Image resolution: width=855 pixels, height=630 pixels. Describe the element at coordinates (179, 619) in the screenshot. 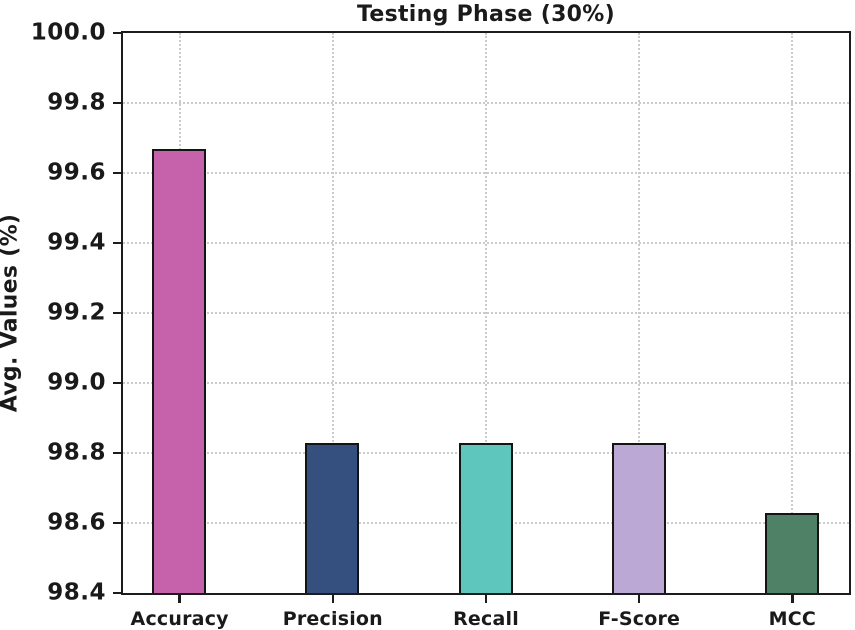

I see `x-tick-label-accuracy: Accuracy` at that location.